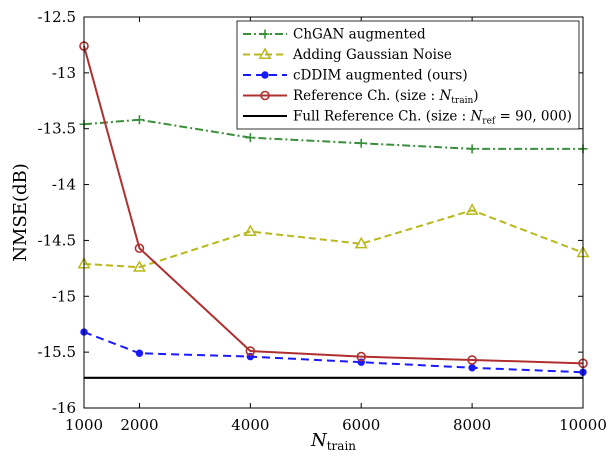  Describe the element at coordinates (533, 117) in the screenshot. I see `legend-full-end: = 90, 000)` at that location.